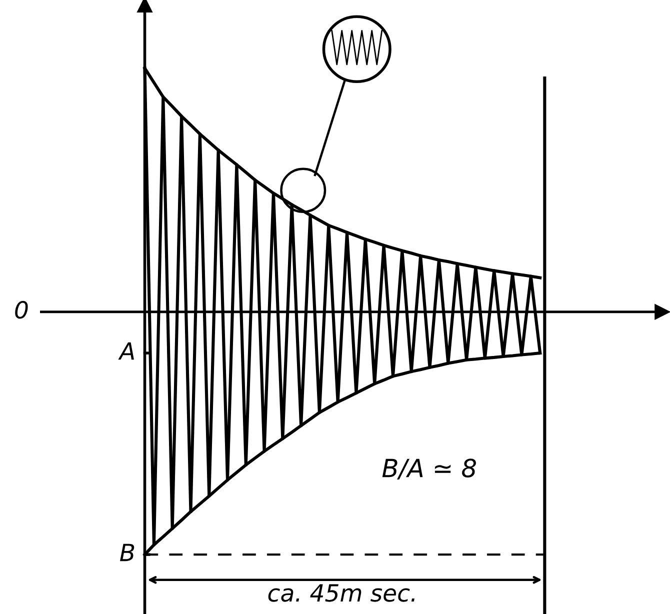 This screenshot has height=614, width=670. Describe the element at coordinates (429, 469) in the screenshot. I see `annotation: B/A ≃ 8` at that location.